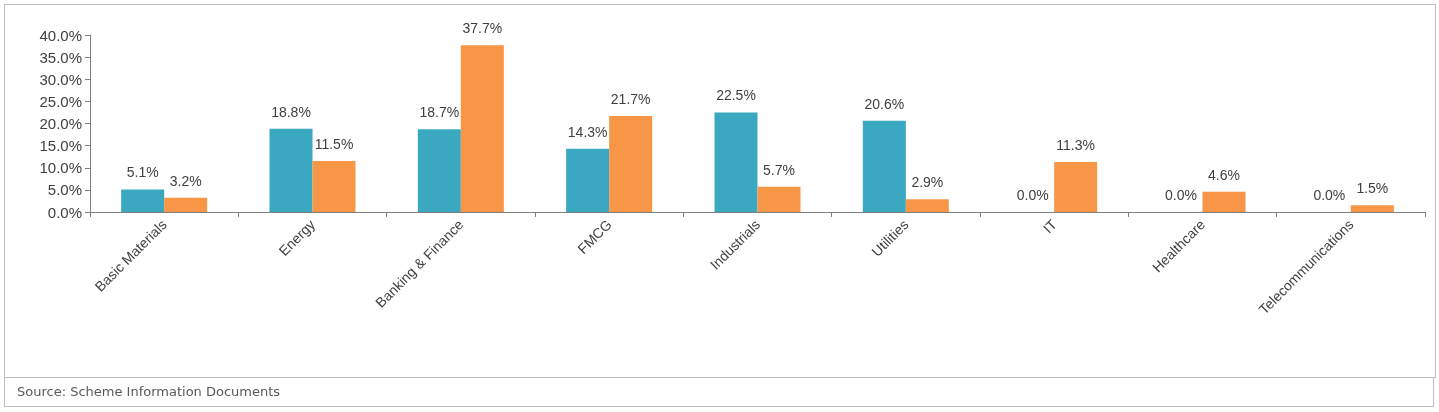 This screenshot has height=412, width=1439. Describe the element at coordinates (1372, 188) in the screenshot. I see `data-label: 1.5%` at that location.